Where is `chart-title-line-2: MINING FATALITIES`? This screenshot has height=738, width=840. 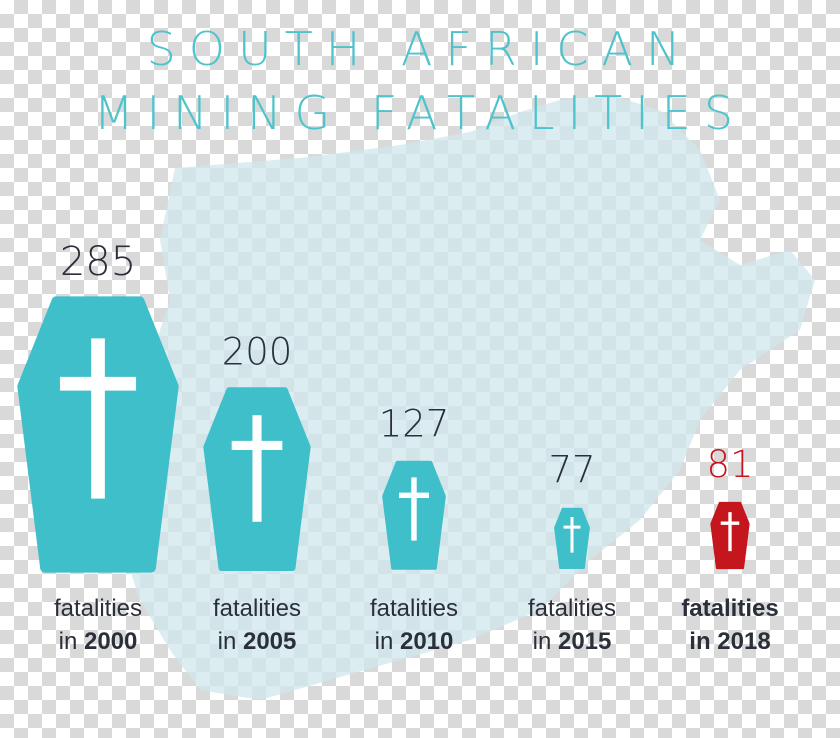 chart-title-line-2: MINING FATALITIES is located at coordinates (420, 113).